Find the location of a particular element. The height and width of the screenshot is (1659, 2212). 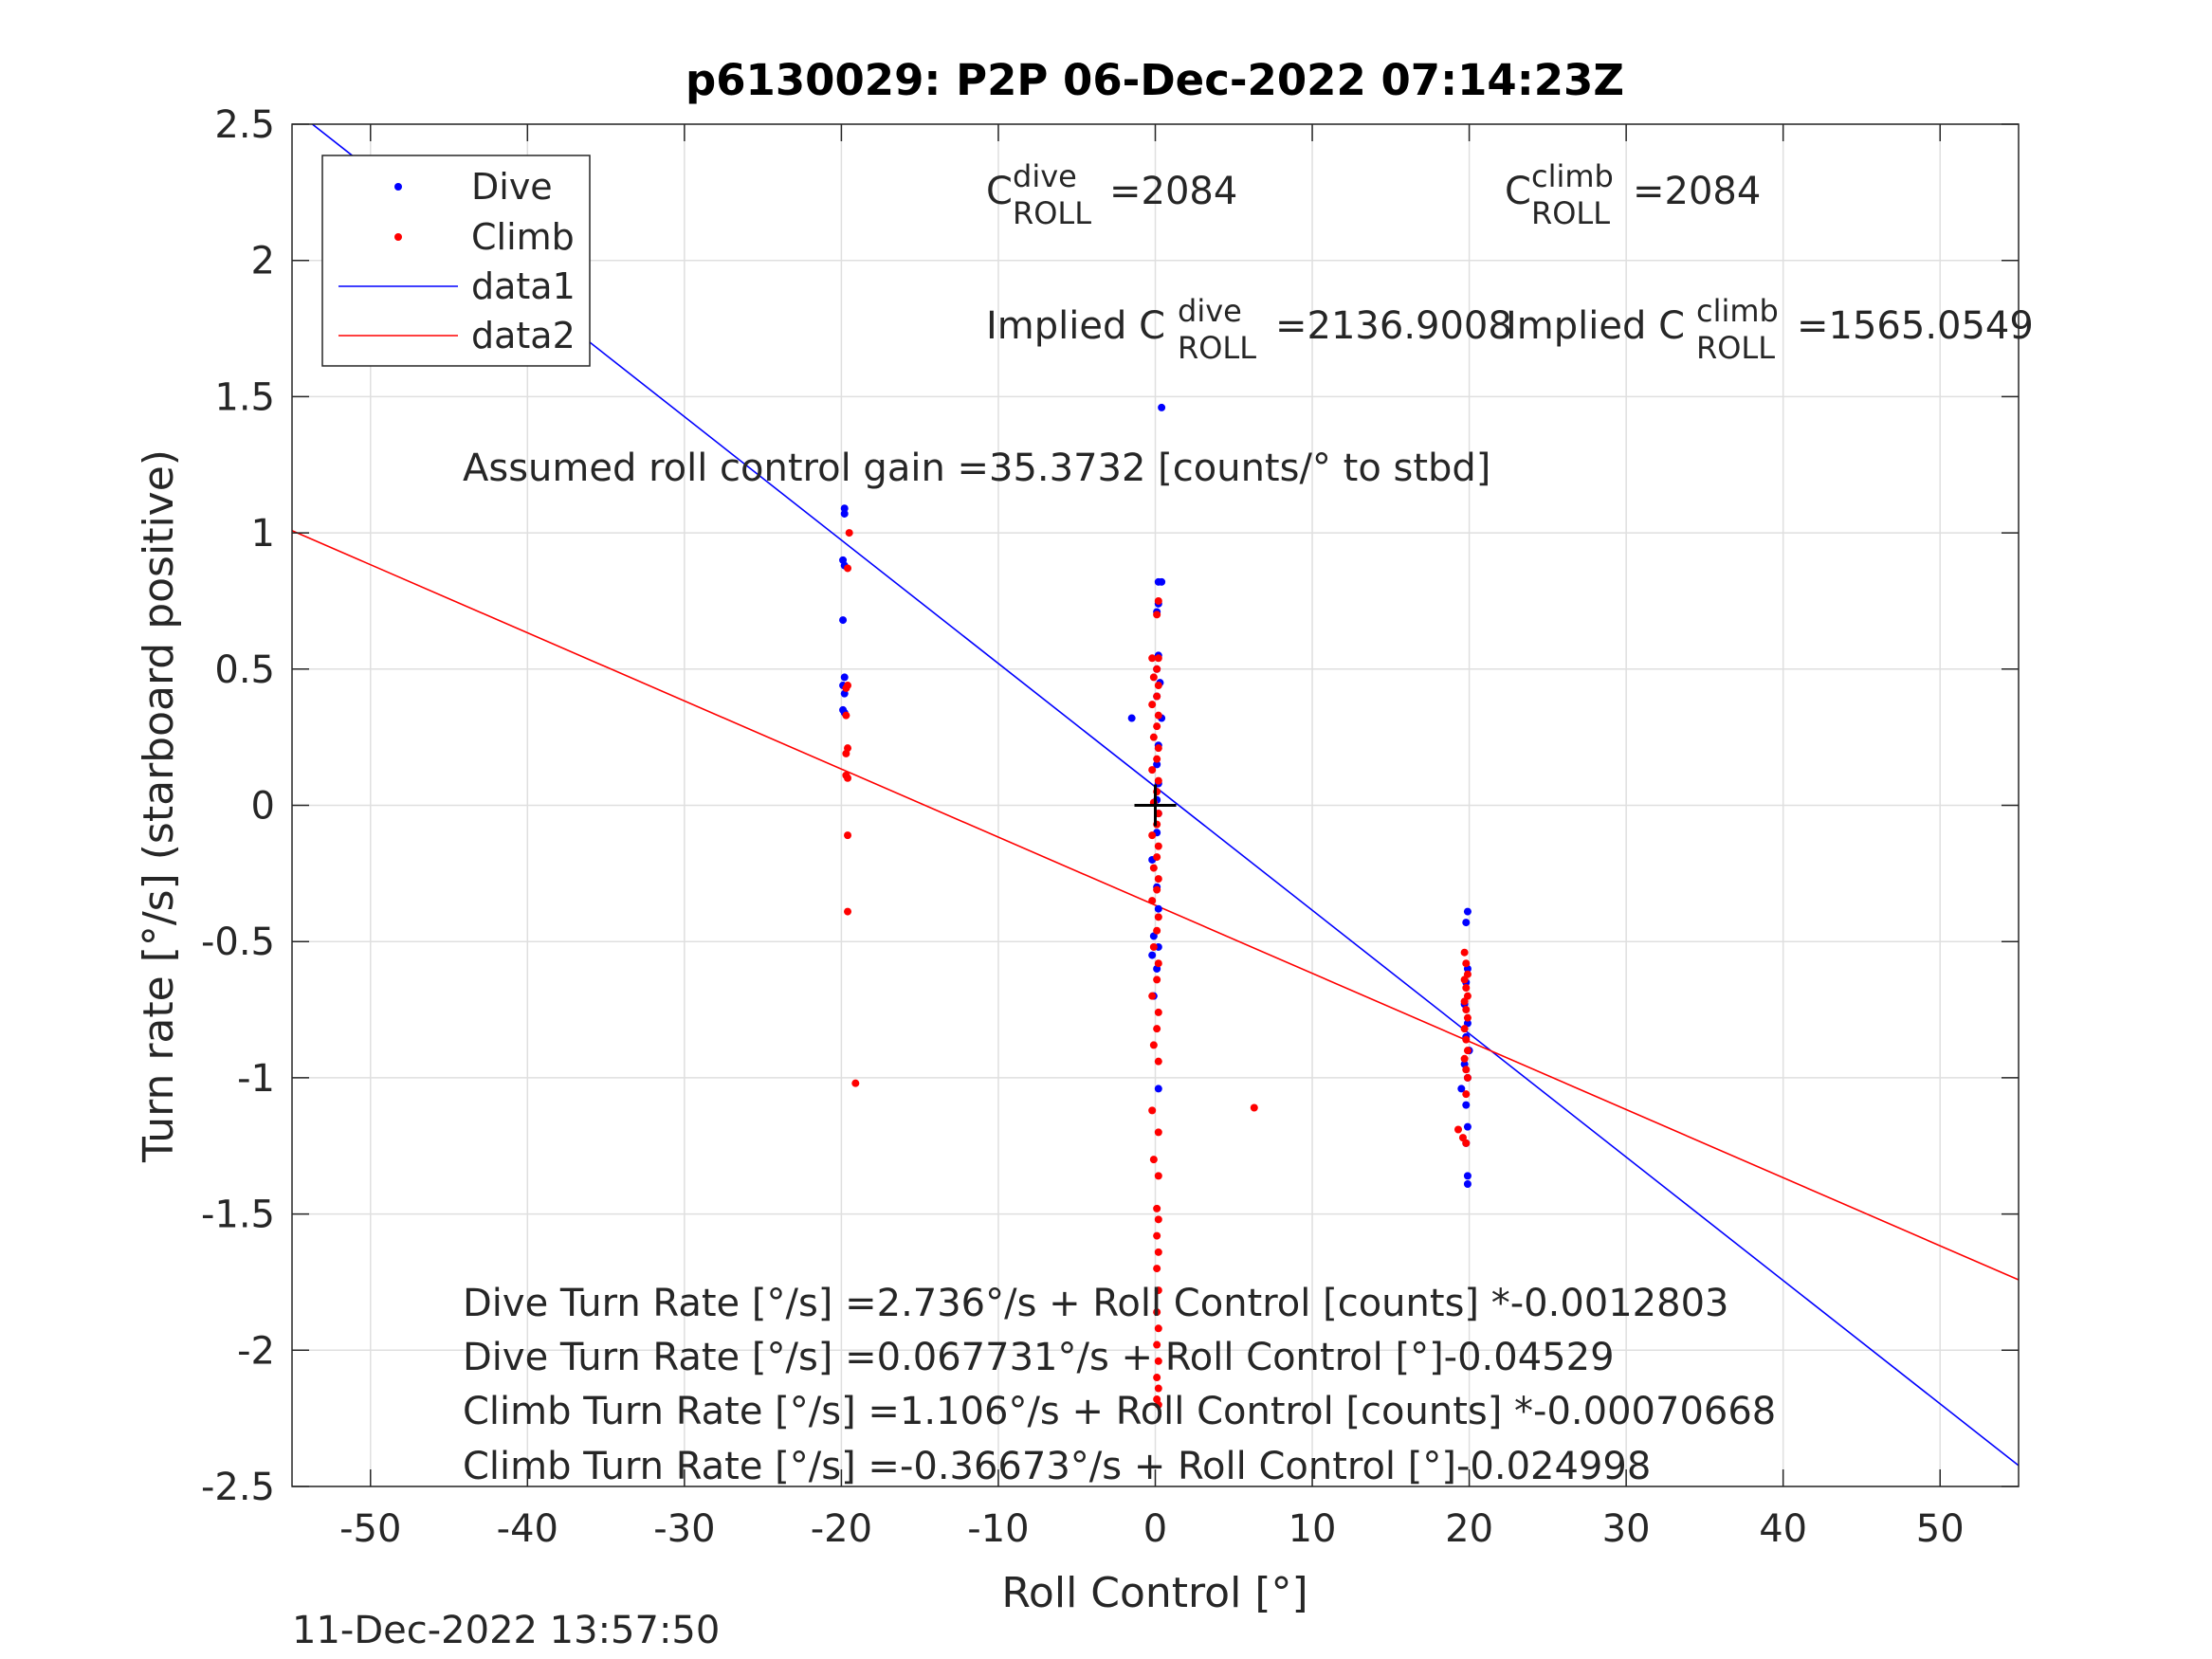

y-tick-label: 0 is located at coordinates (263, 807).